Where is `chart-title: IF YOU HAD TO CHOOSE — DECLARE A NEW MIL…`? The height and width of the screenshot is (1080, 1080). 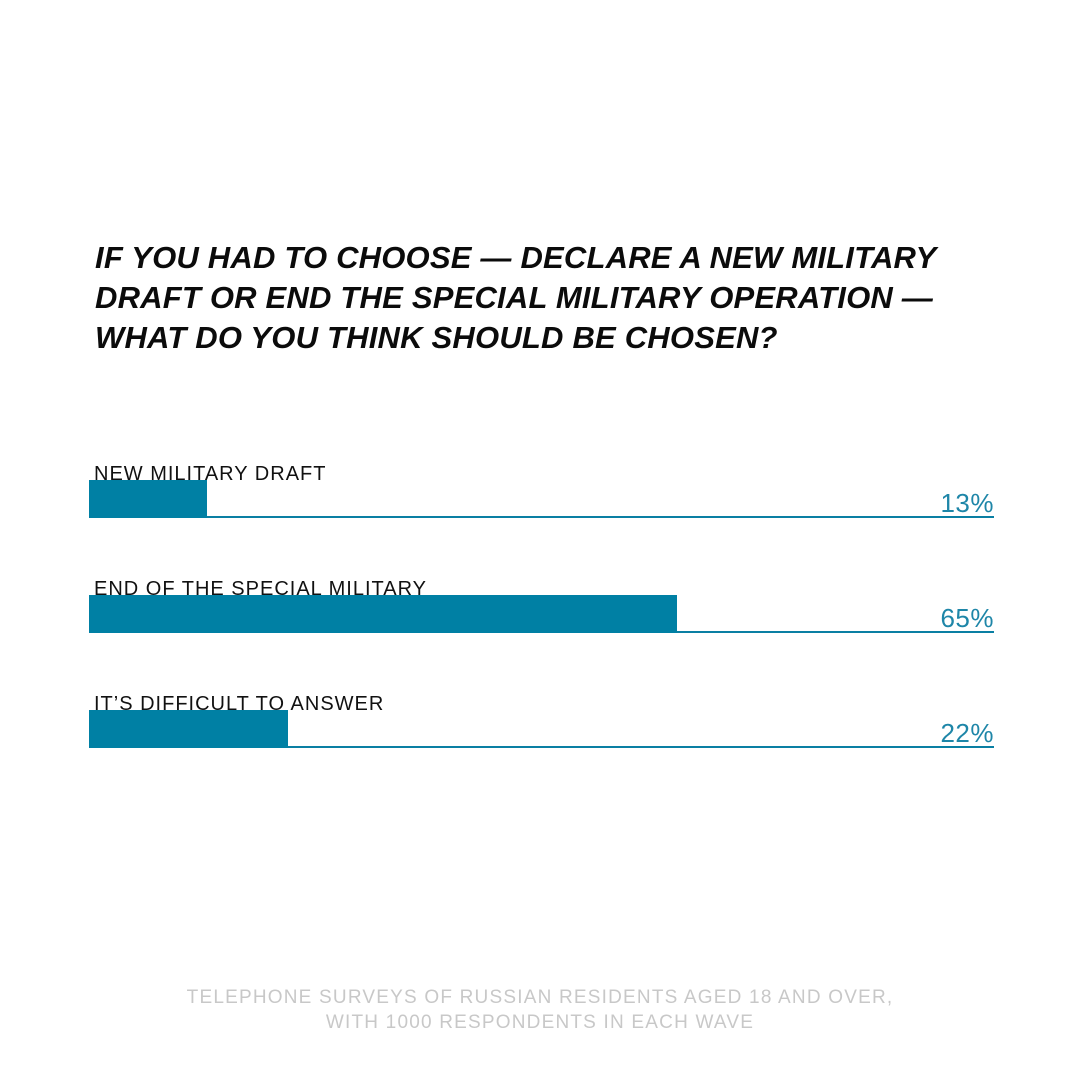 chart-title: IF YOU HAD TO CHOOSE — DECLARE A NEW MIL… is located at coordinates (515, 297).